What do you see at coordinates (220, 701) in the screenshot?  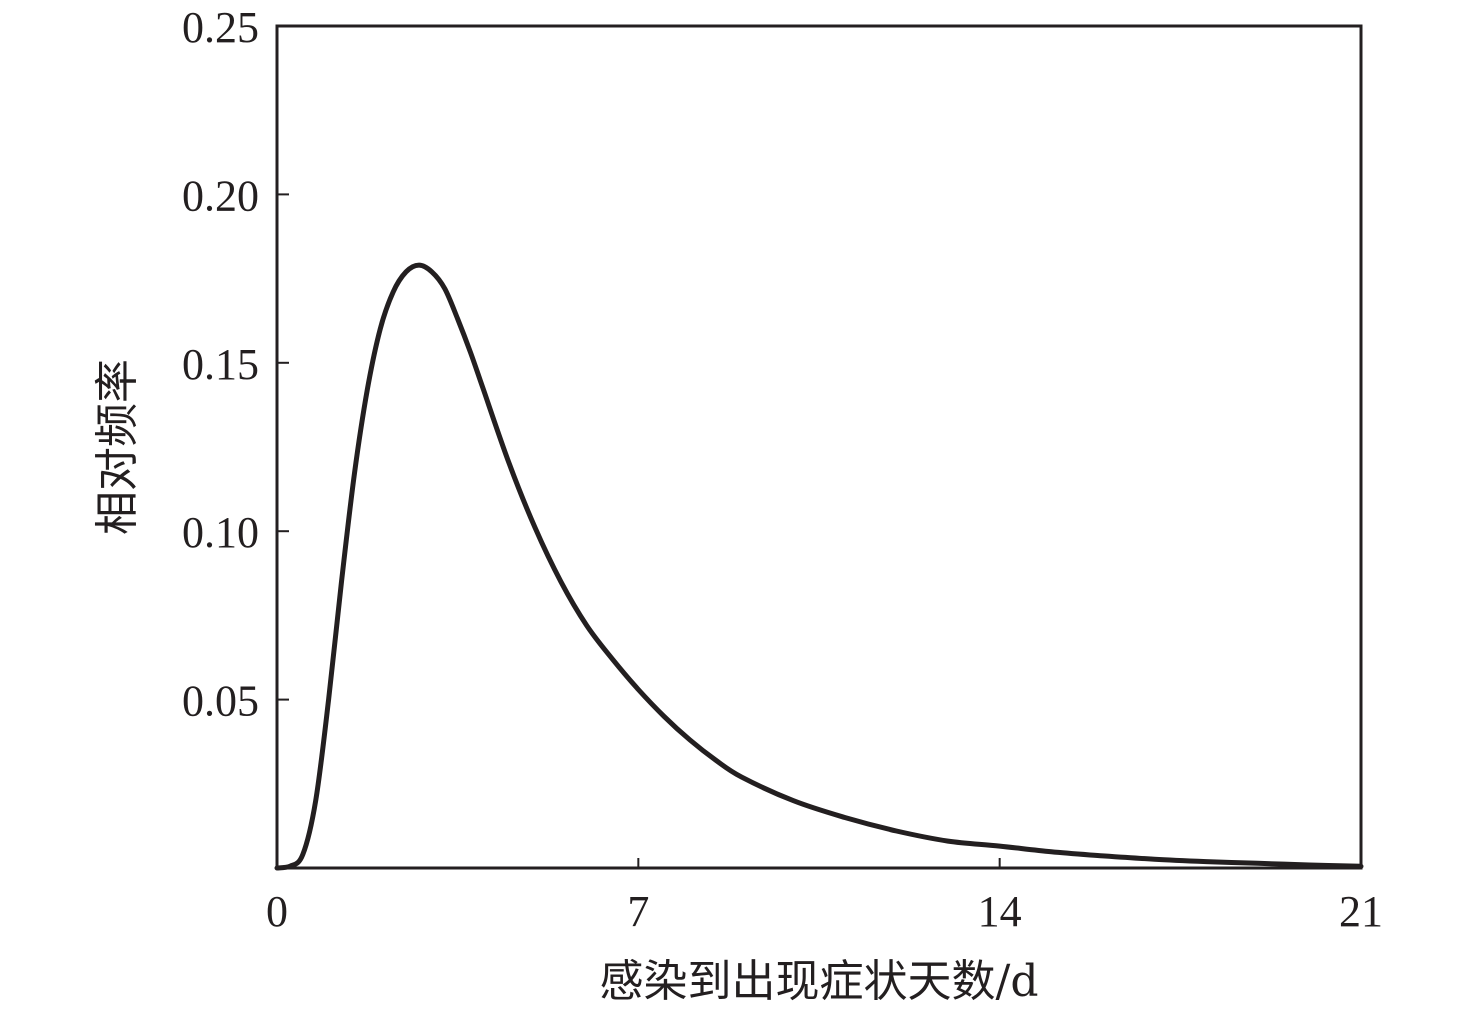 I see `y-tick-label: 0.05` at bounding box center [220, 701].